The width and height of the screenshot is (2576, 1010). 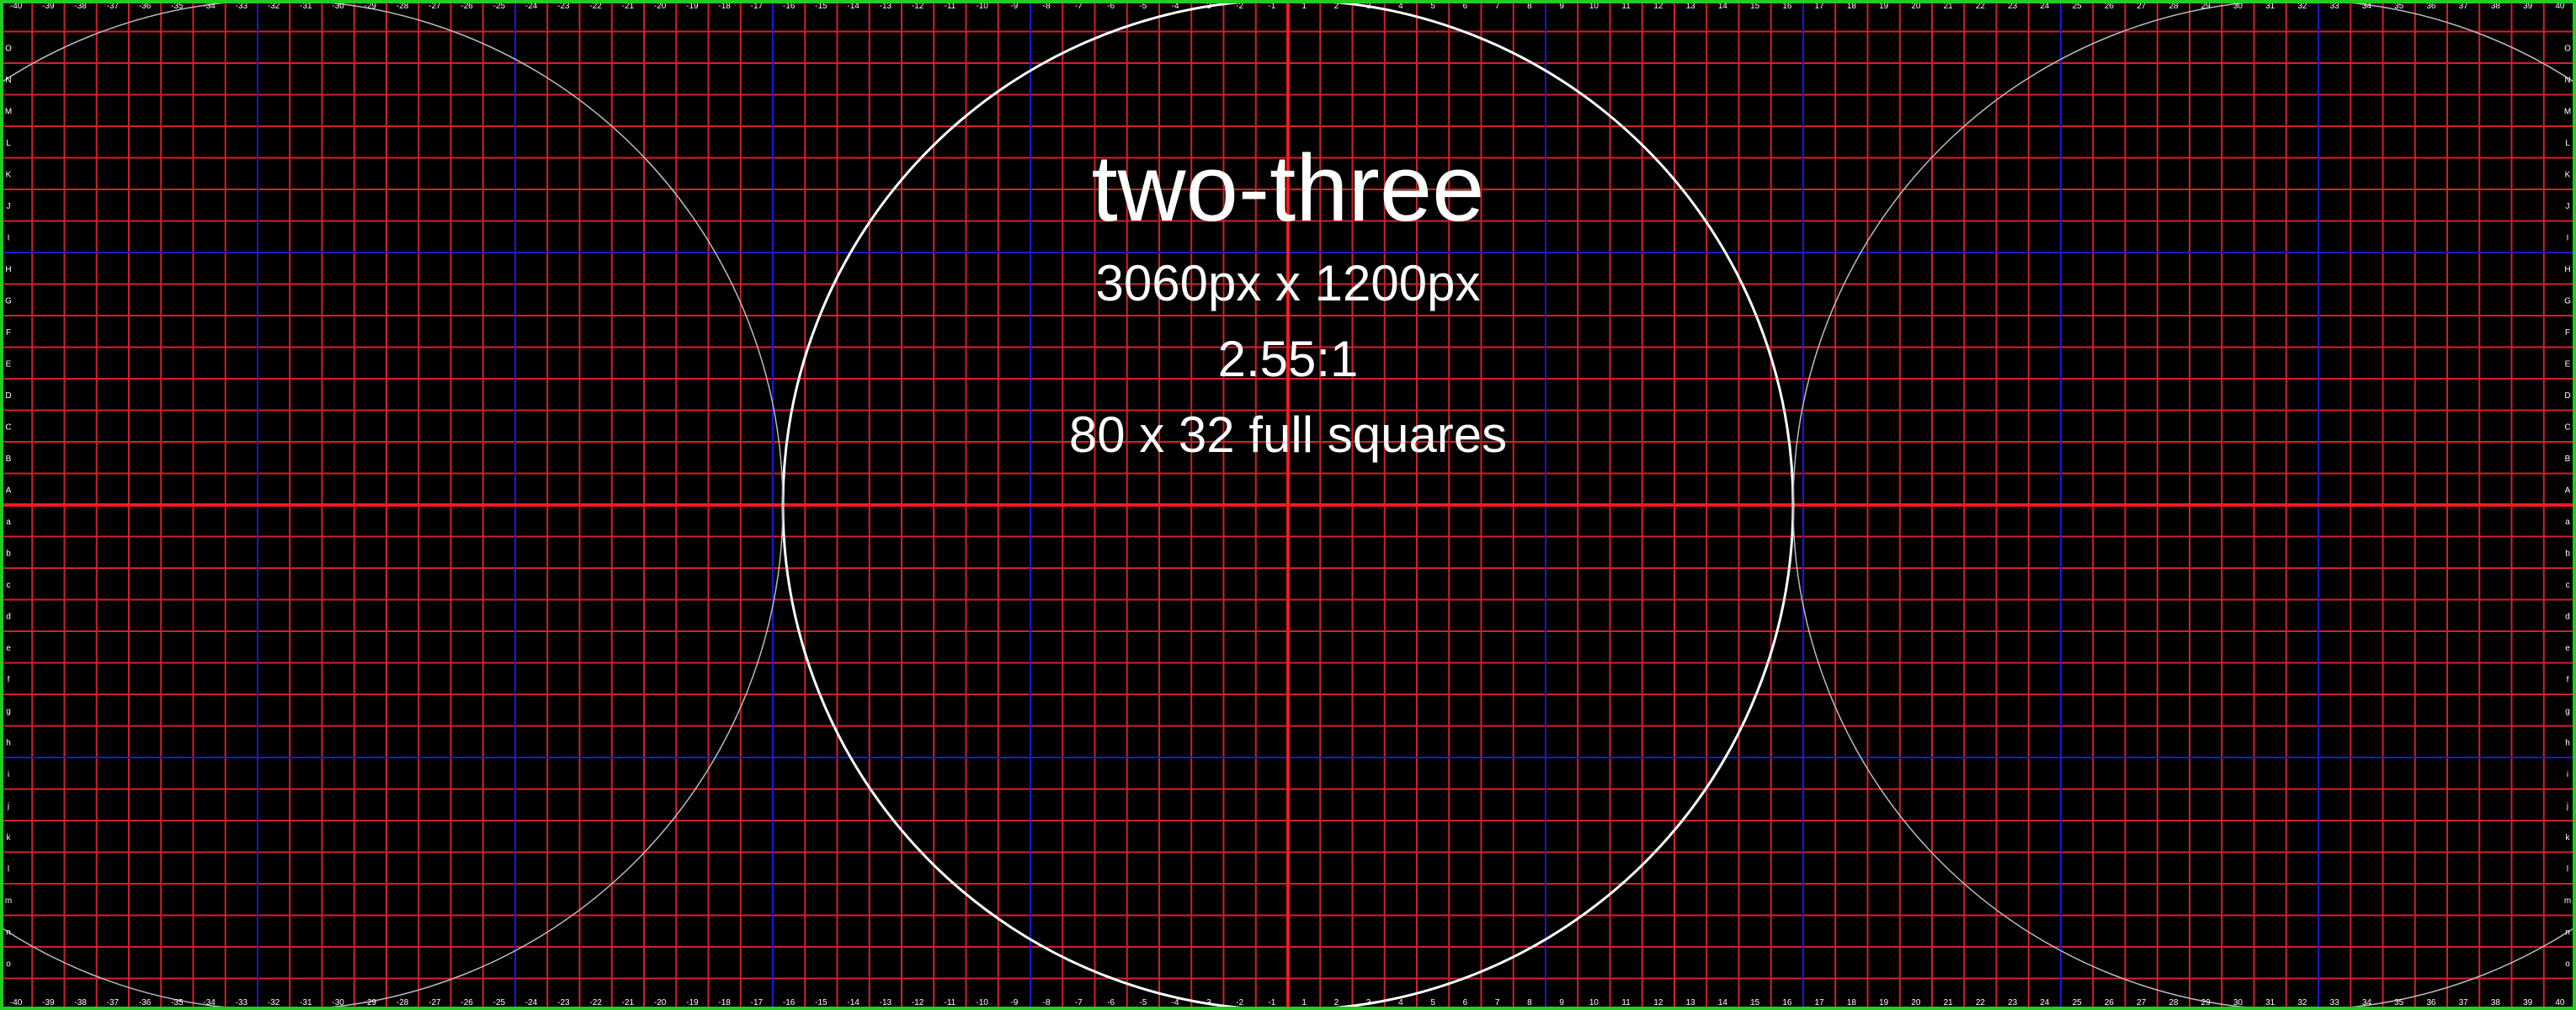 I want to click on column-label-top: 4, so click(x=1401, y=6).